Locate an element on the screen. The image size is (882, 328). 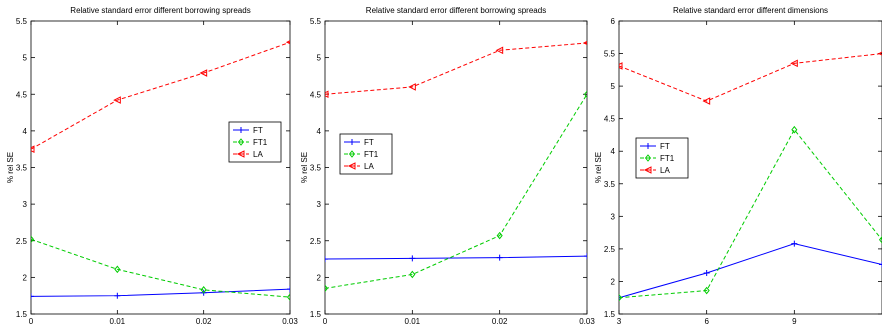
panel-3-legend-box is located at coordinates (662, 158).